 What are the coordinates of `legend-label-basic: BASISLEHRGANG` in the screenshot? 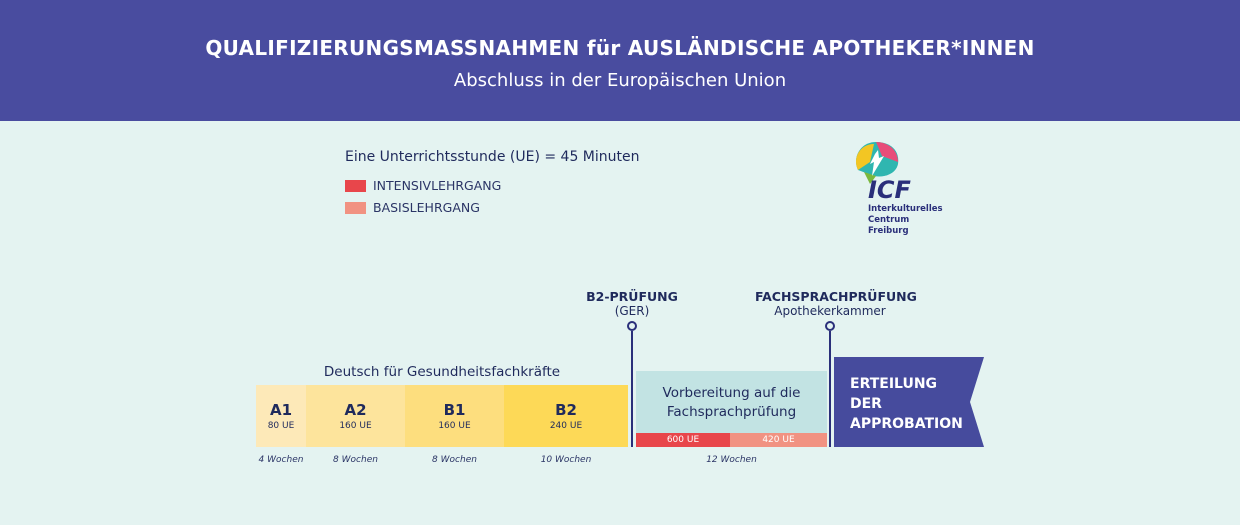 It's located at (426, 207).